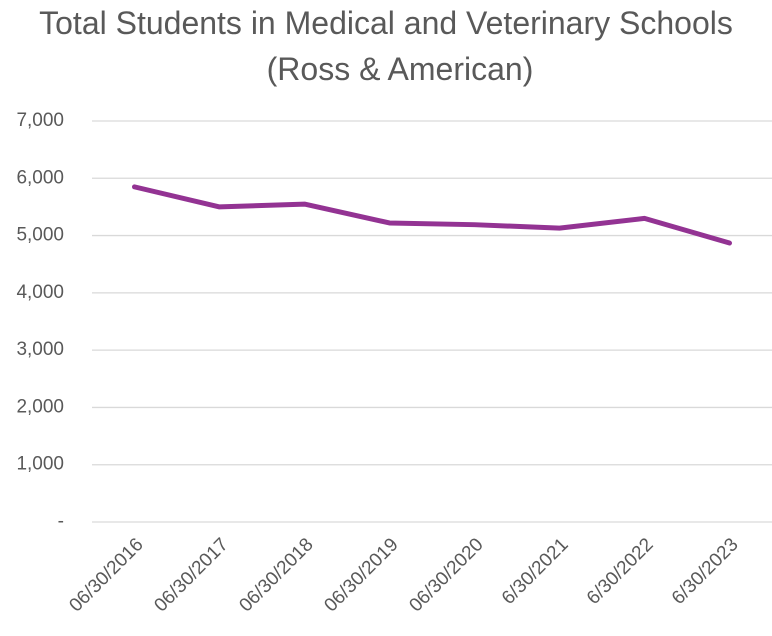 This screenshot has width=772, height=636. I want to click on y-tick-label: 5,000, so click(40, 235).